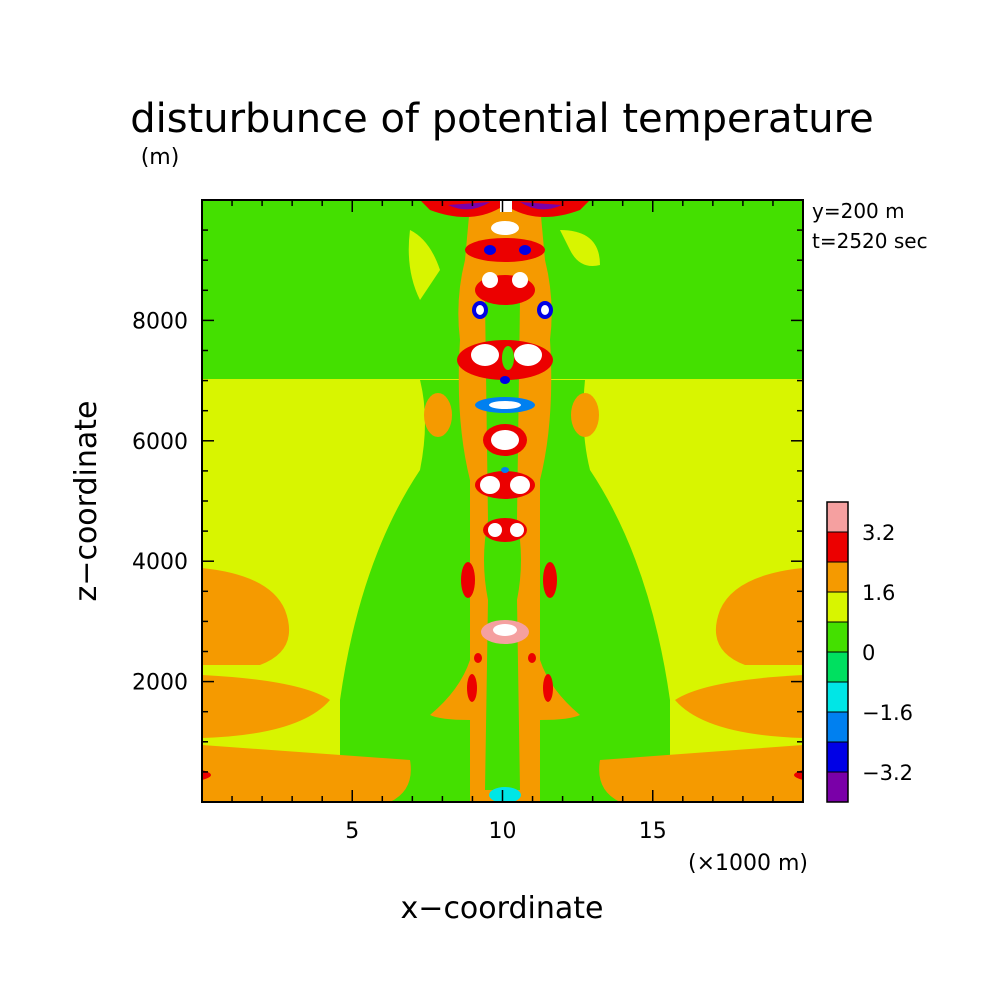 The width and height of the screenshot is (1004, 1004). Describe the element at coordinates (424, 265) in the screenshot. I see `field-yellow-top-left` at that location.